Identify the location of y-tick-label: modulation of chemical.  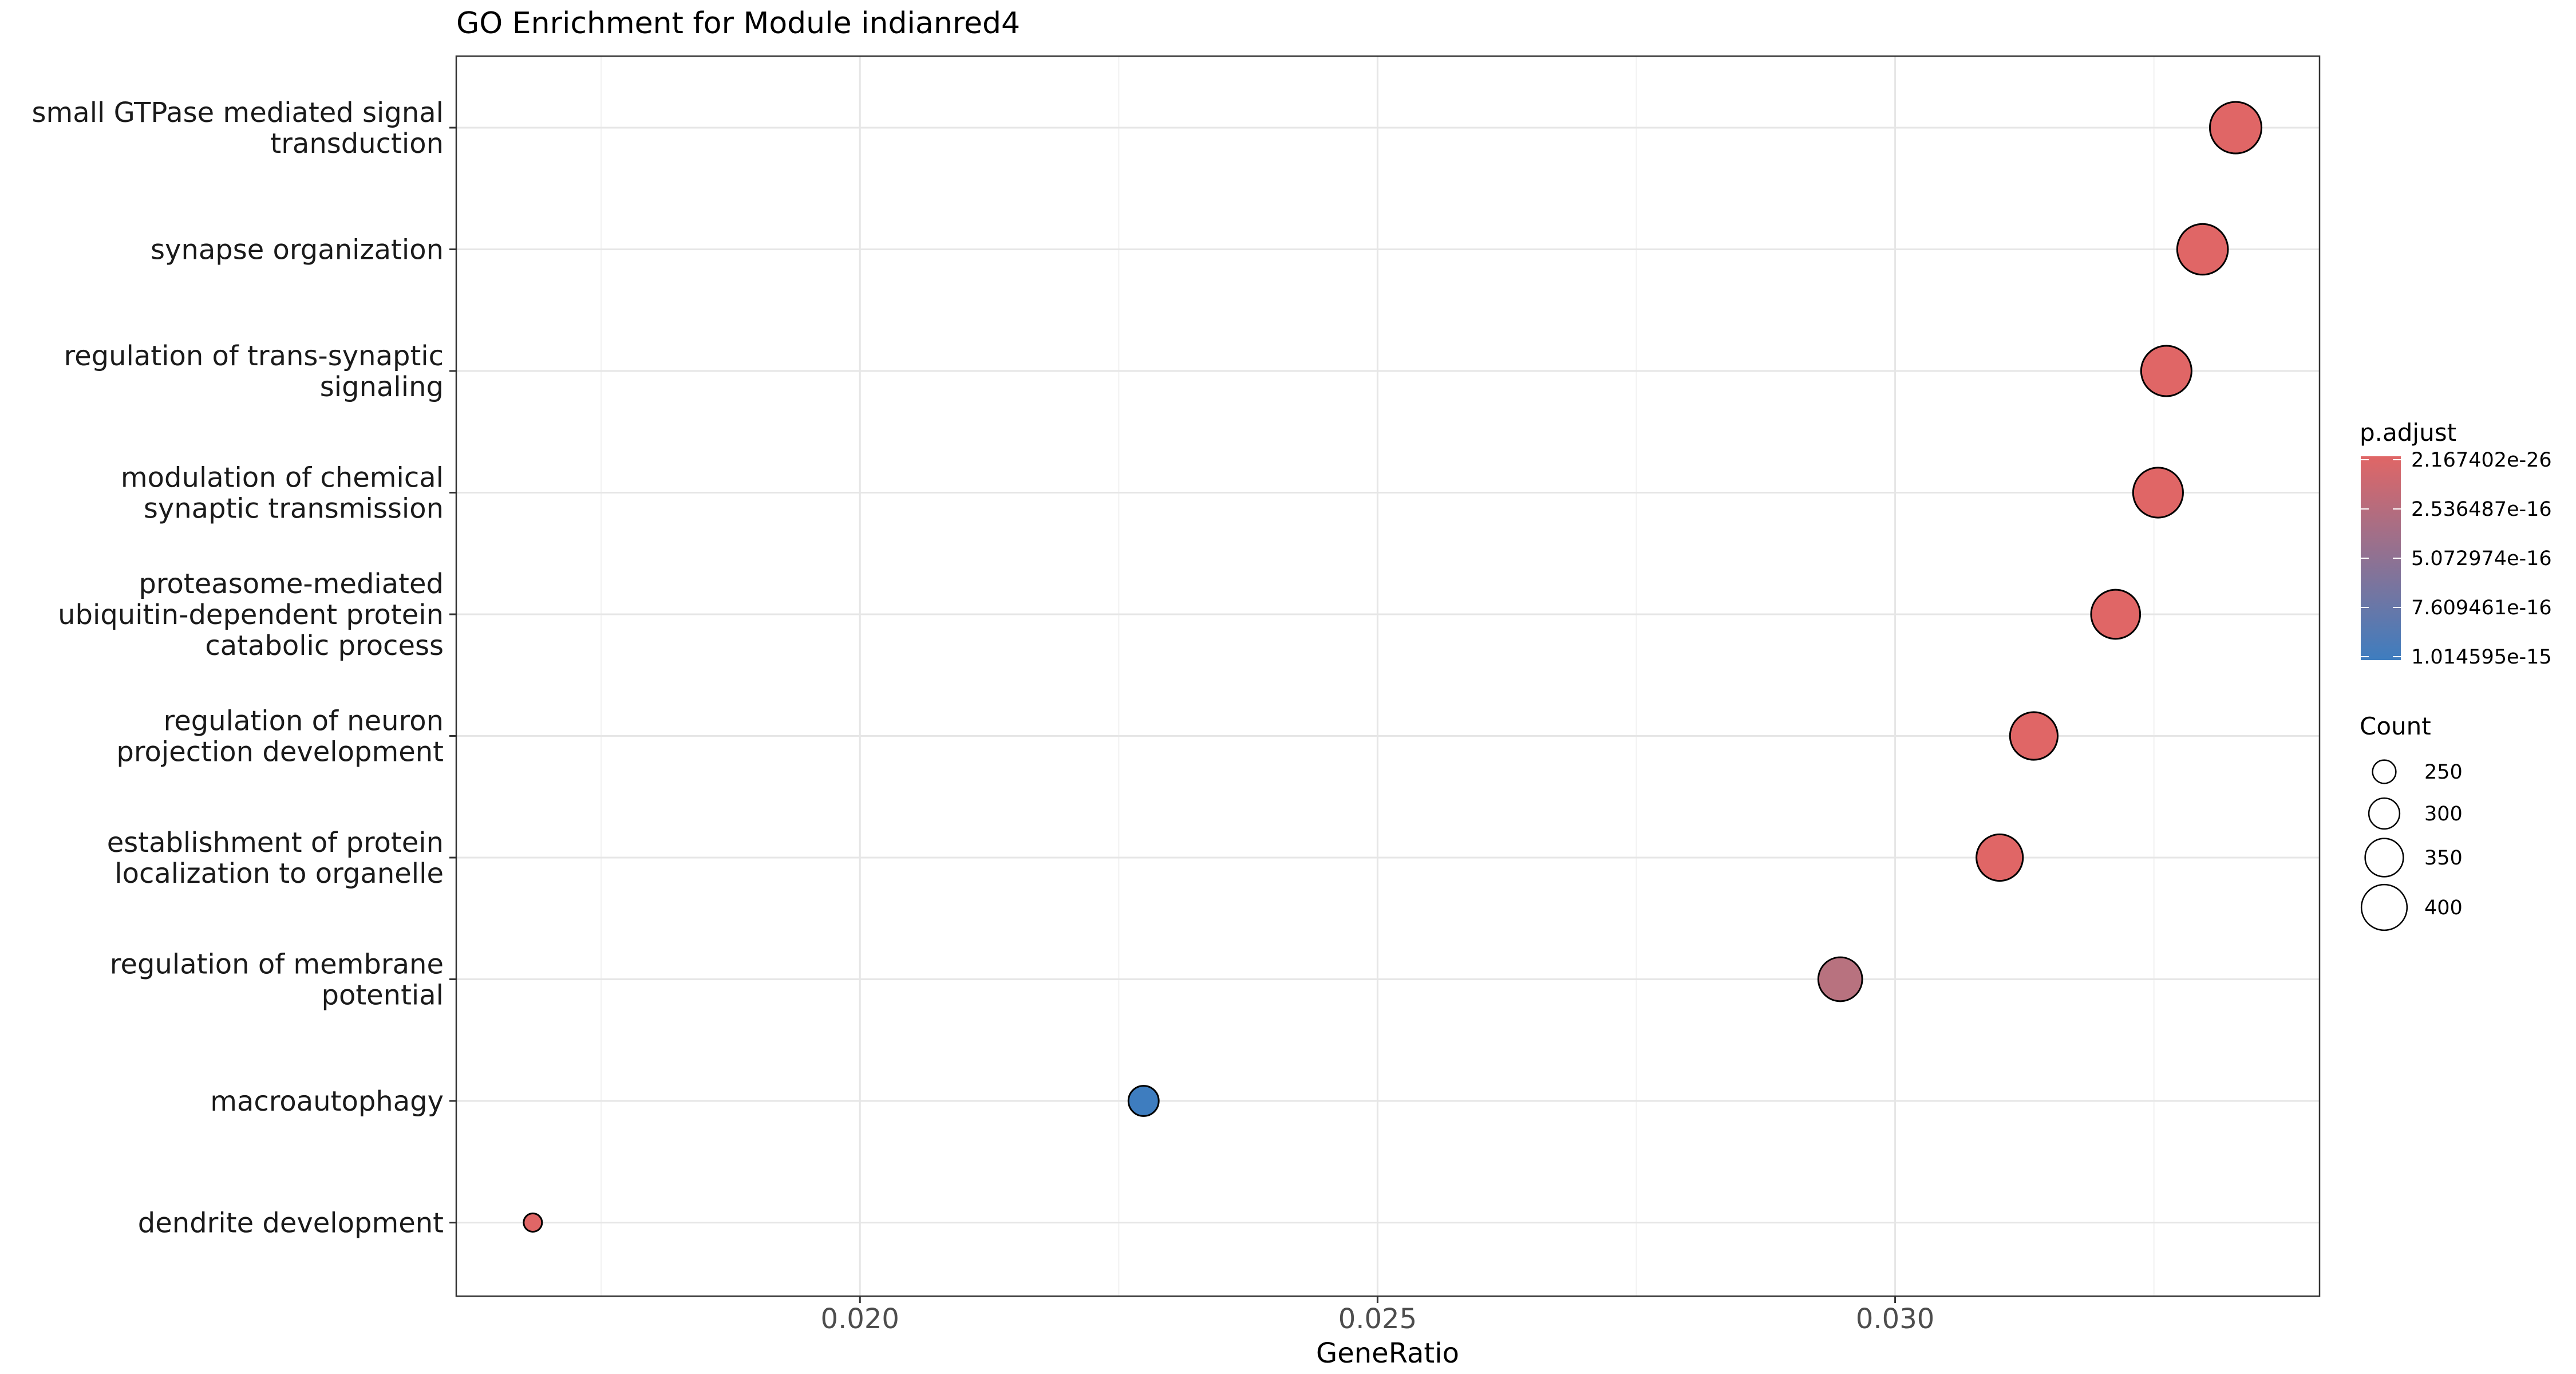
(282, 478).